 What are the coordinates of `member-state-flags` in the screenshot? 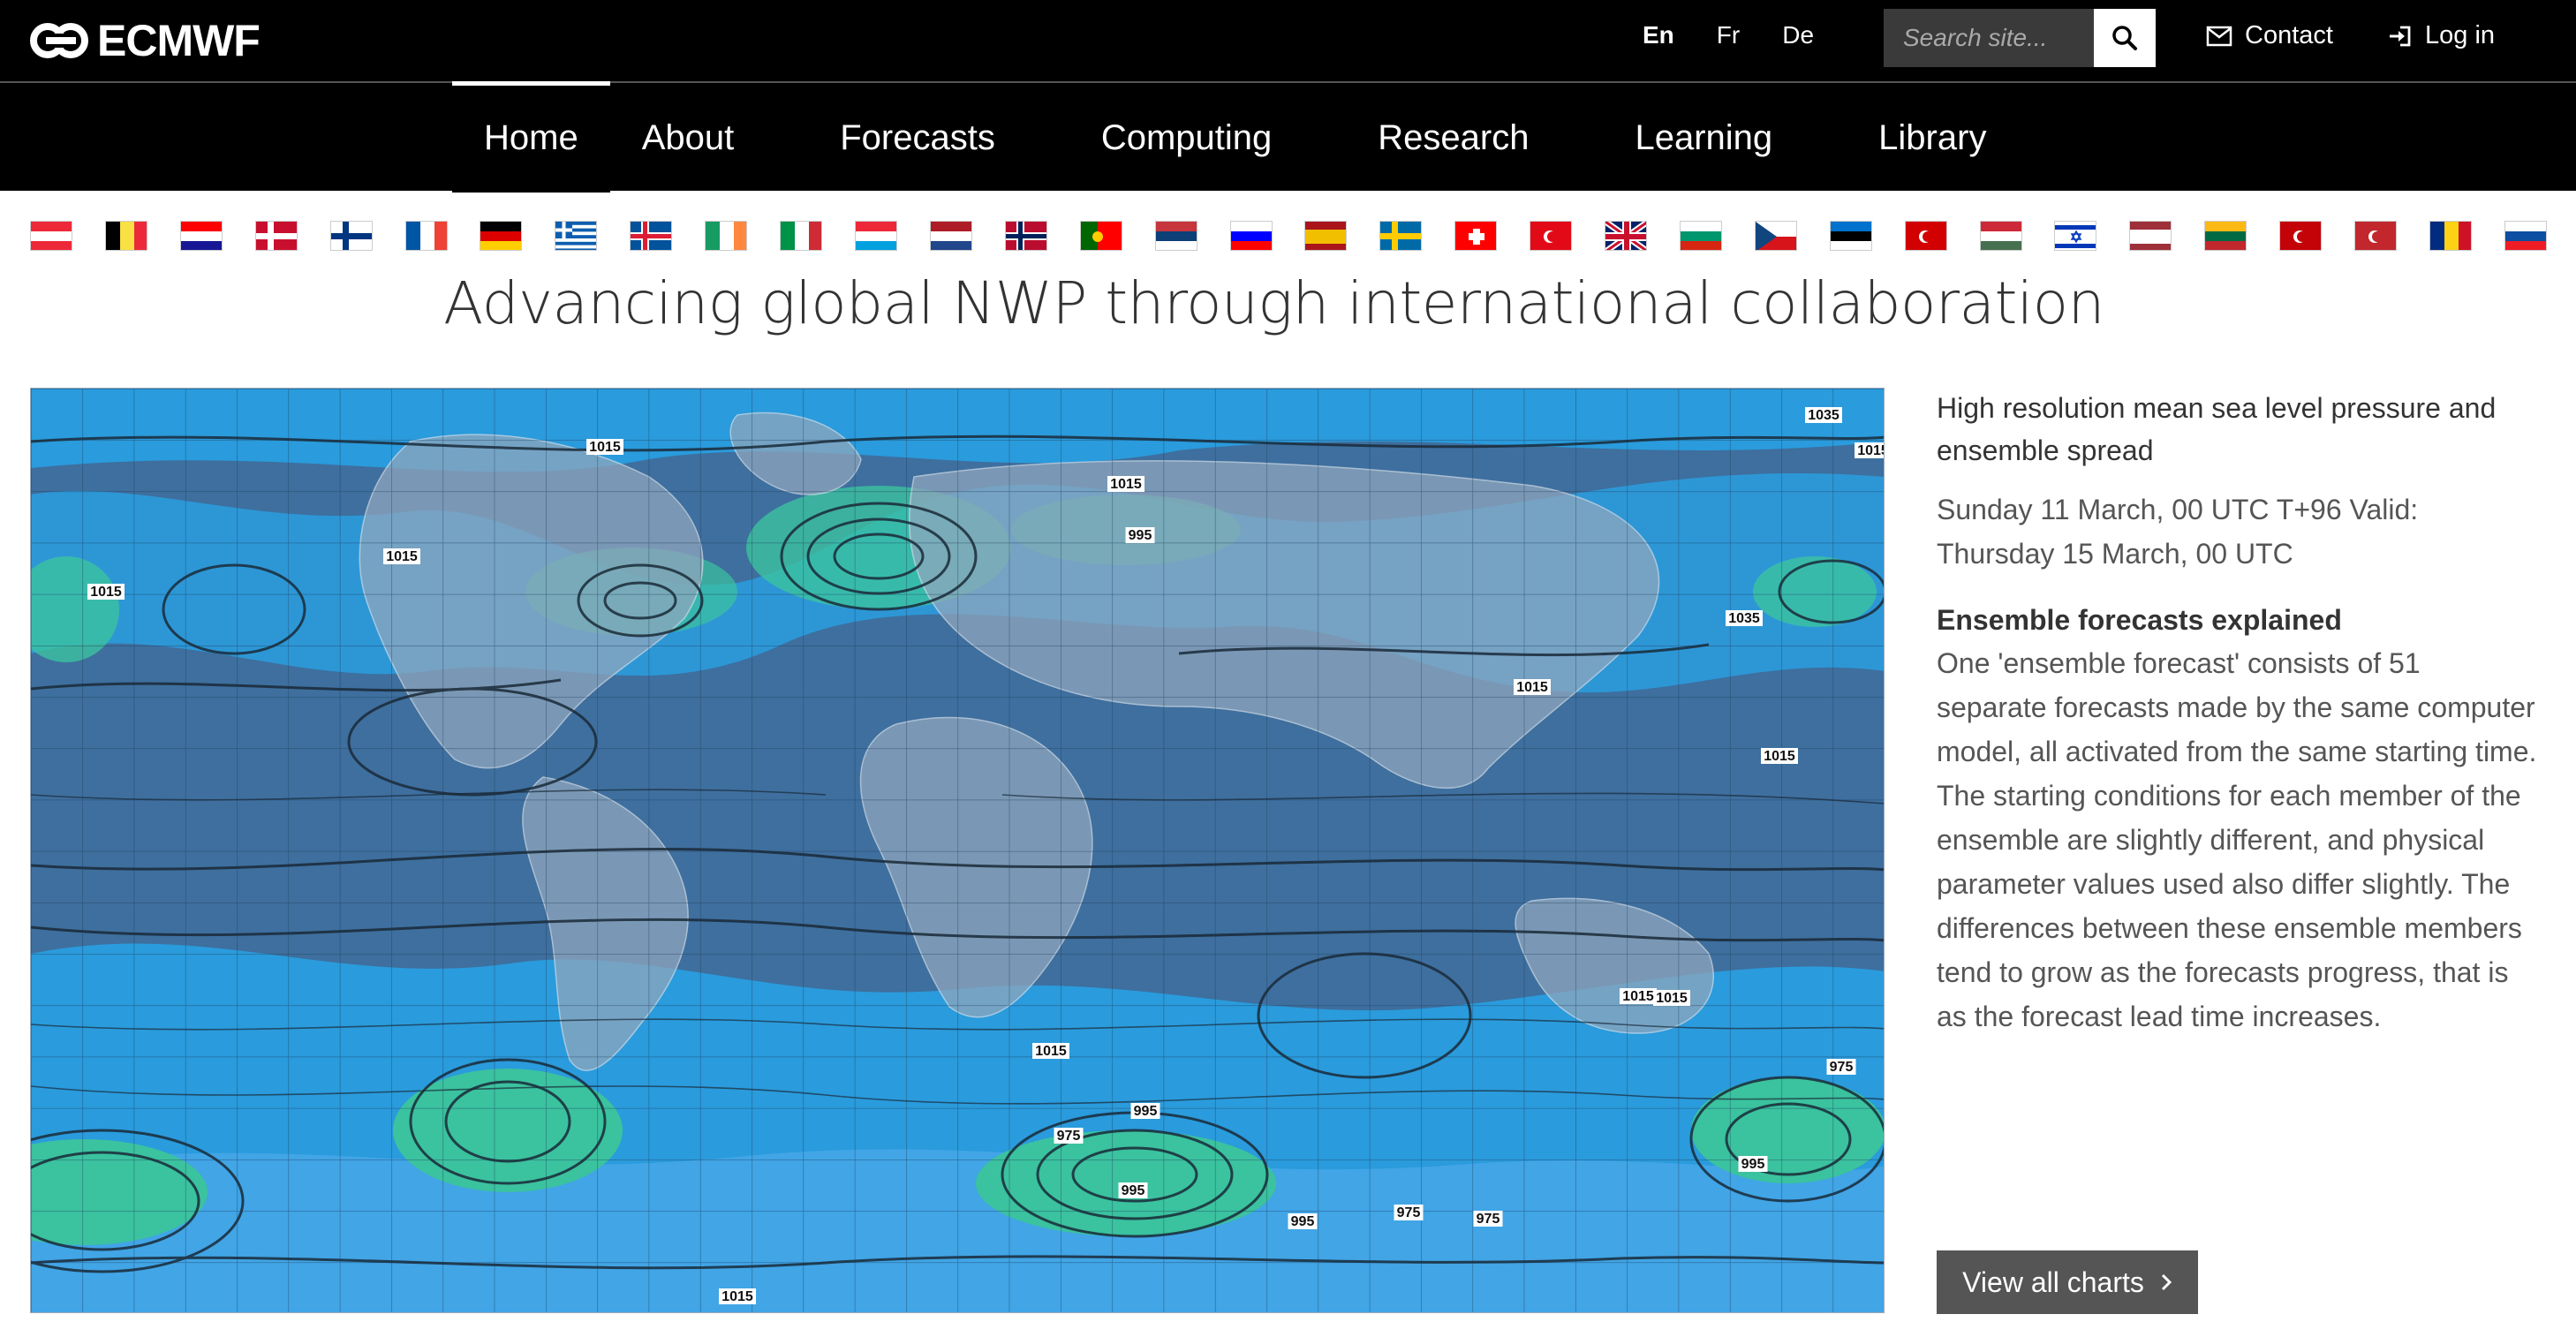 It's located at (1288, 236).